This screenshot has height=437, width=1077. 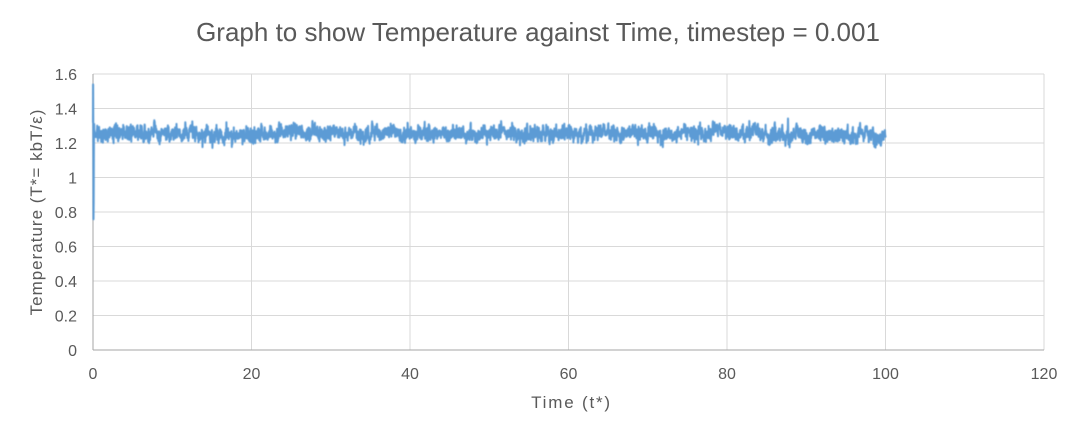 What do you see at coordinates (410, 374) in the screenshot?
I see `svg-text: 40` at bounding box center [410, 374].